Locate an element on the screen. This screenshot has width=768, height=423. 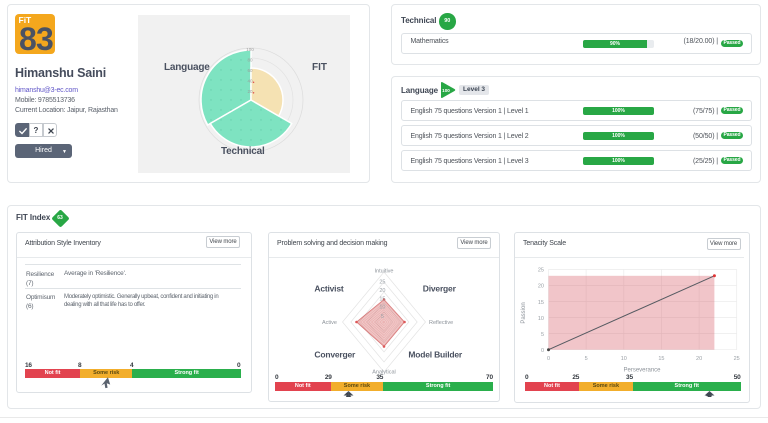
svg-text: Technical is located at coordinates (243, 151).